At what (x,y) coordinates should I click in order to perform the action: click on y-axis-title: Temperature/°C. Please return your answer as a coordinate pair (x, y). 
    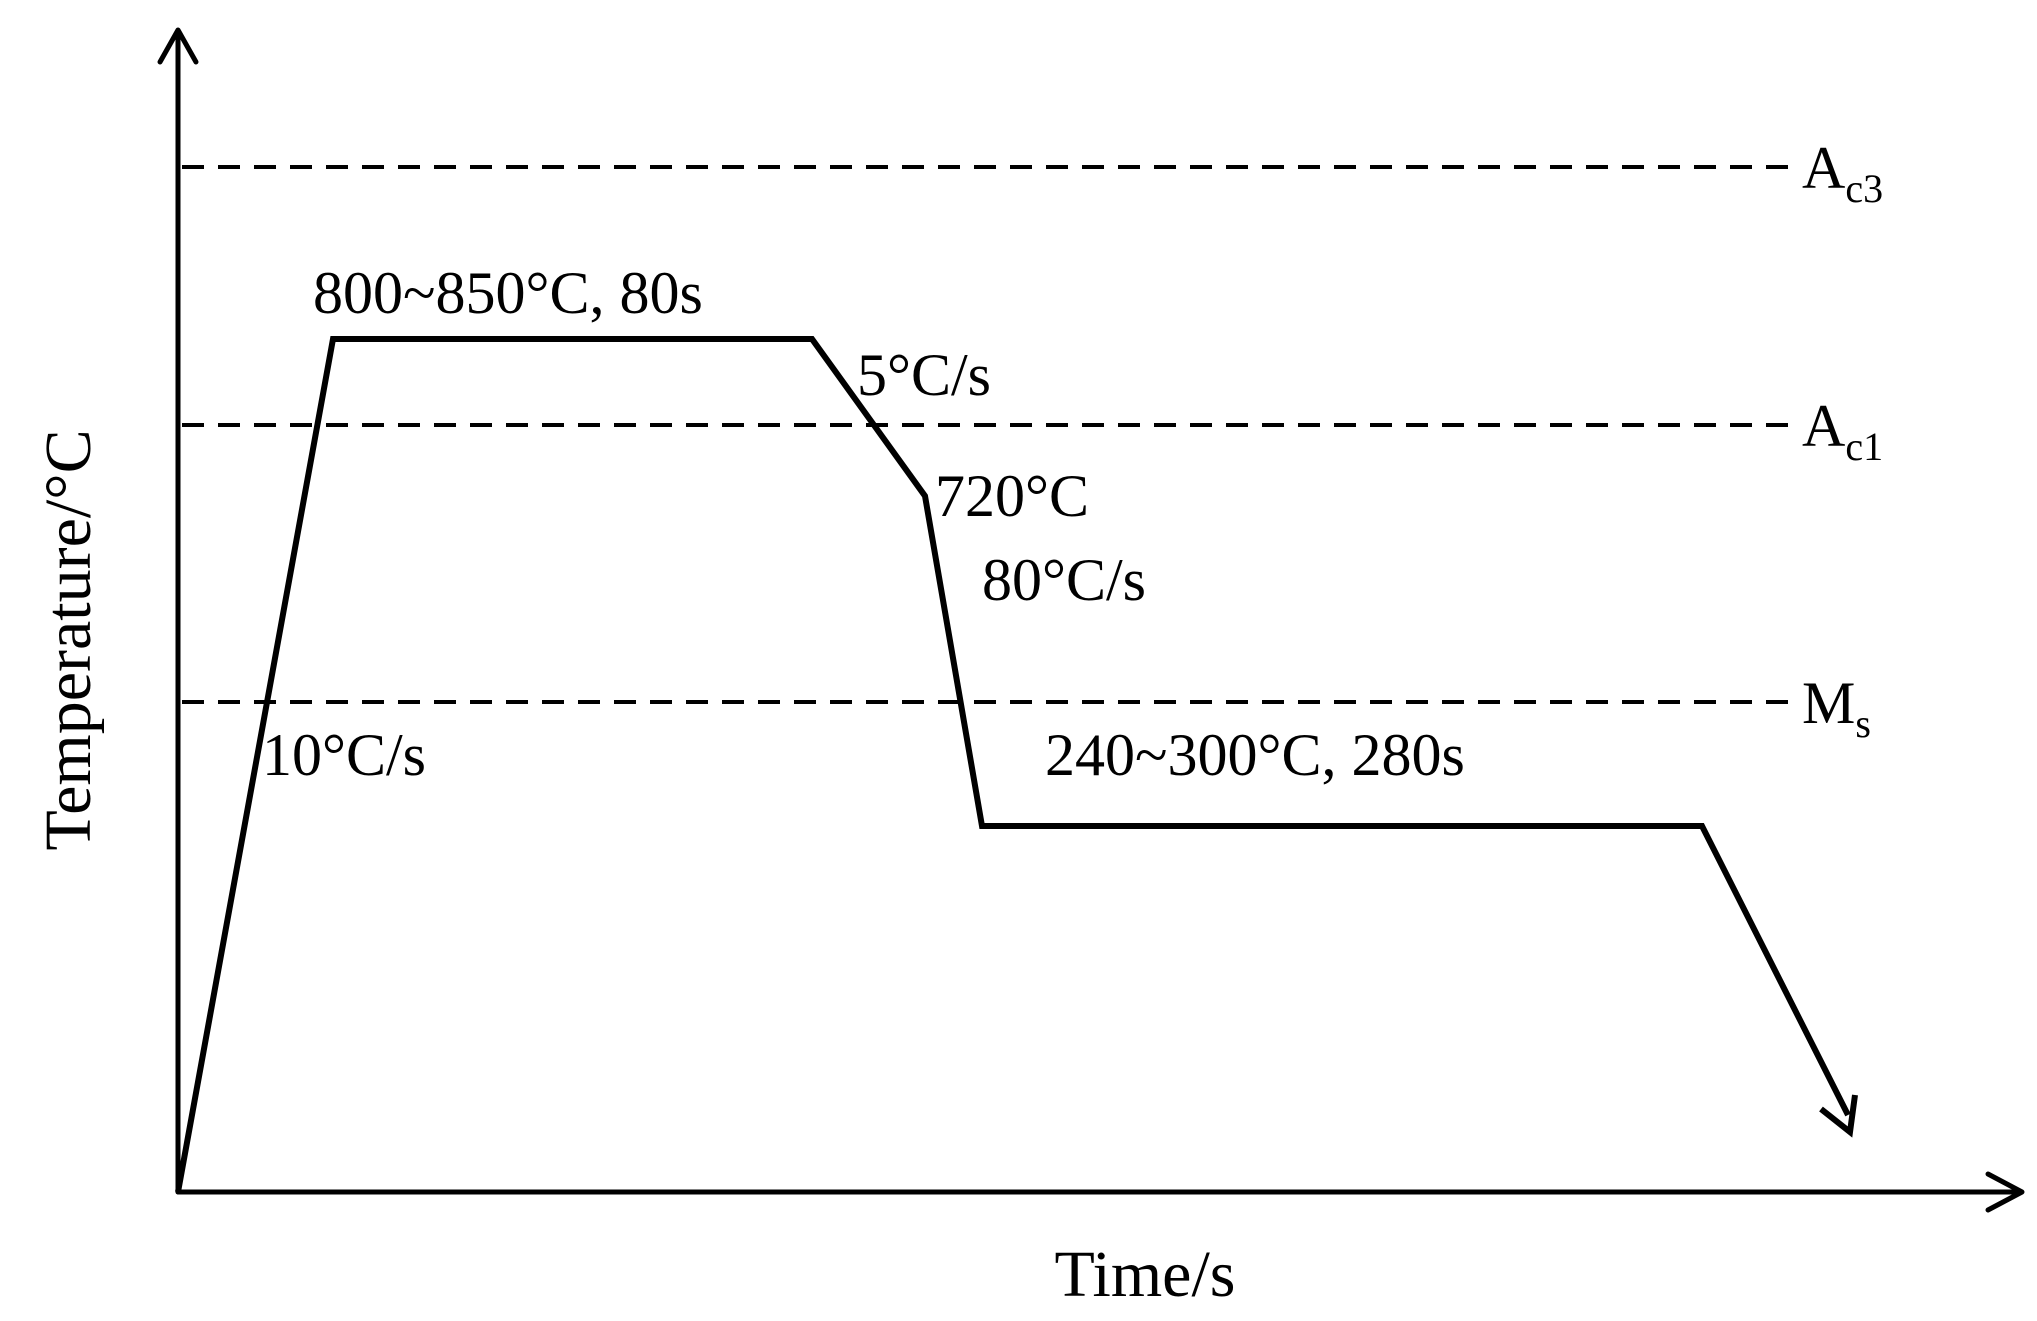
    Looking at the image, I should click on (68, 639).